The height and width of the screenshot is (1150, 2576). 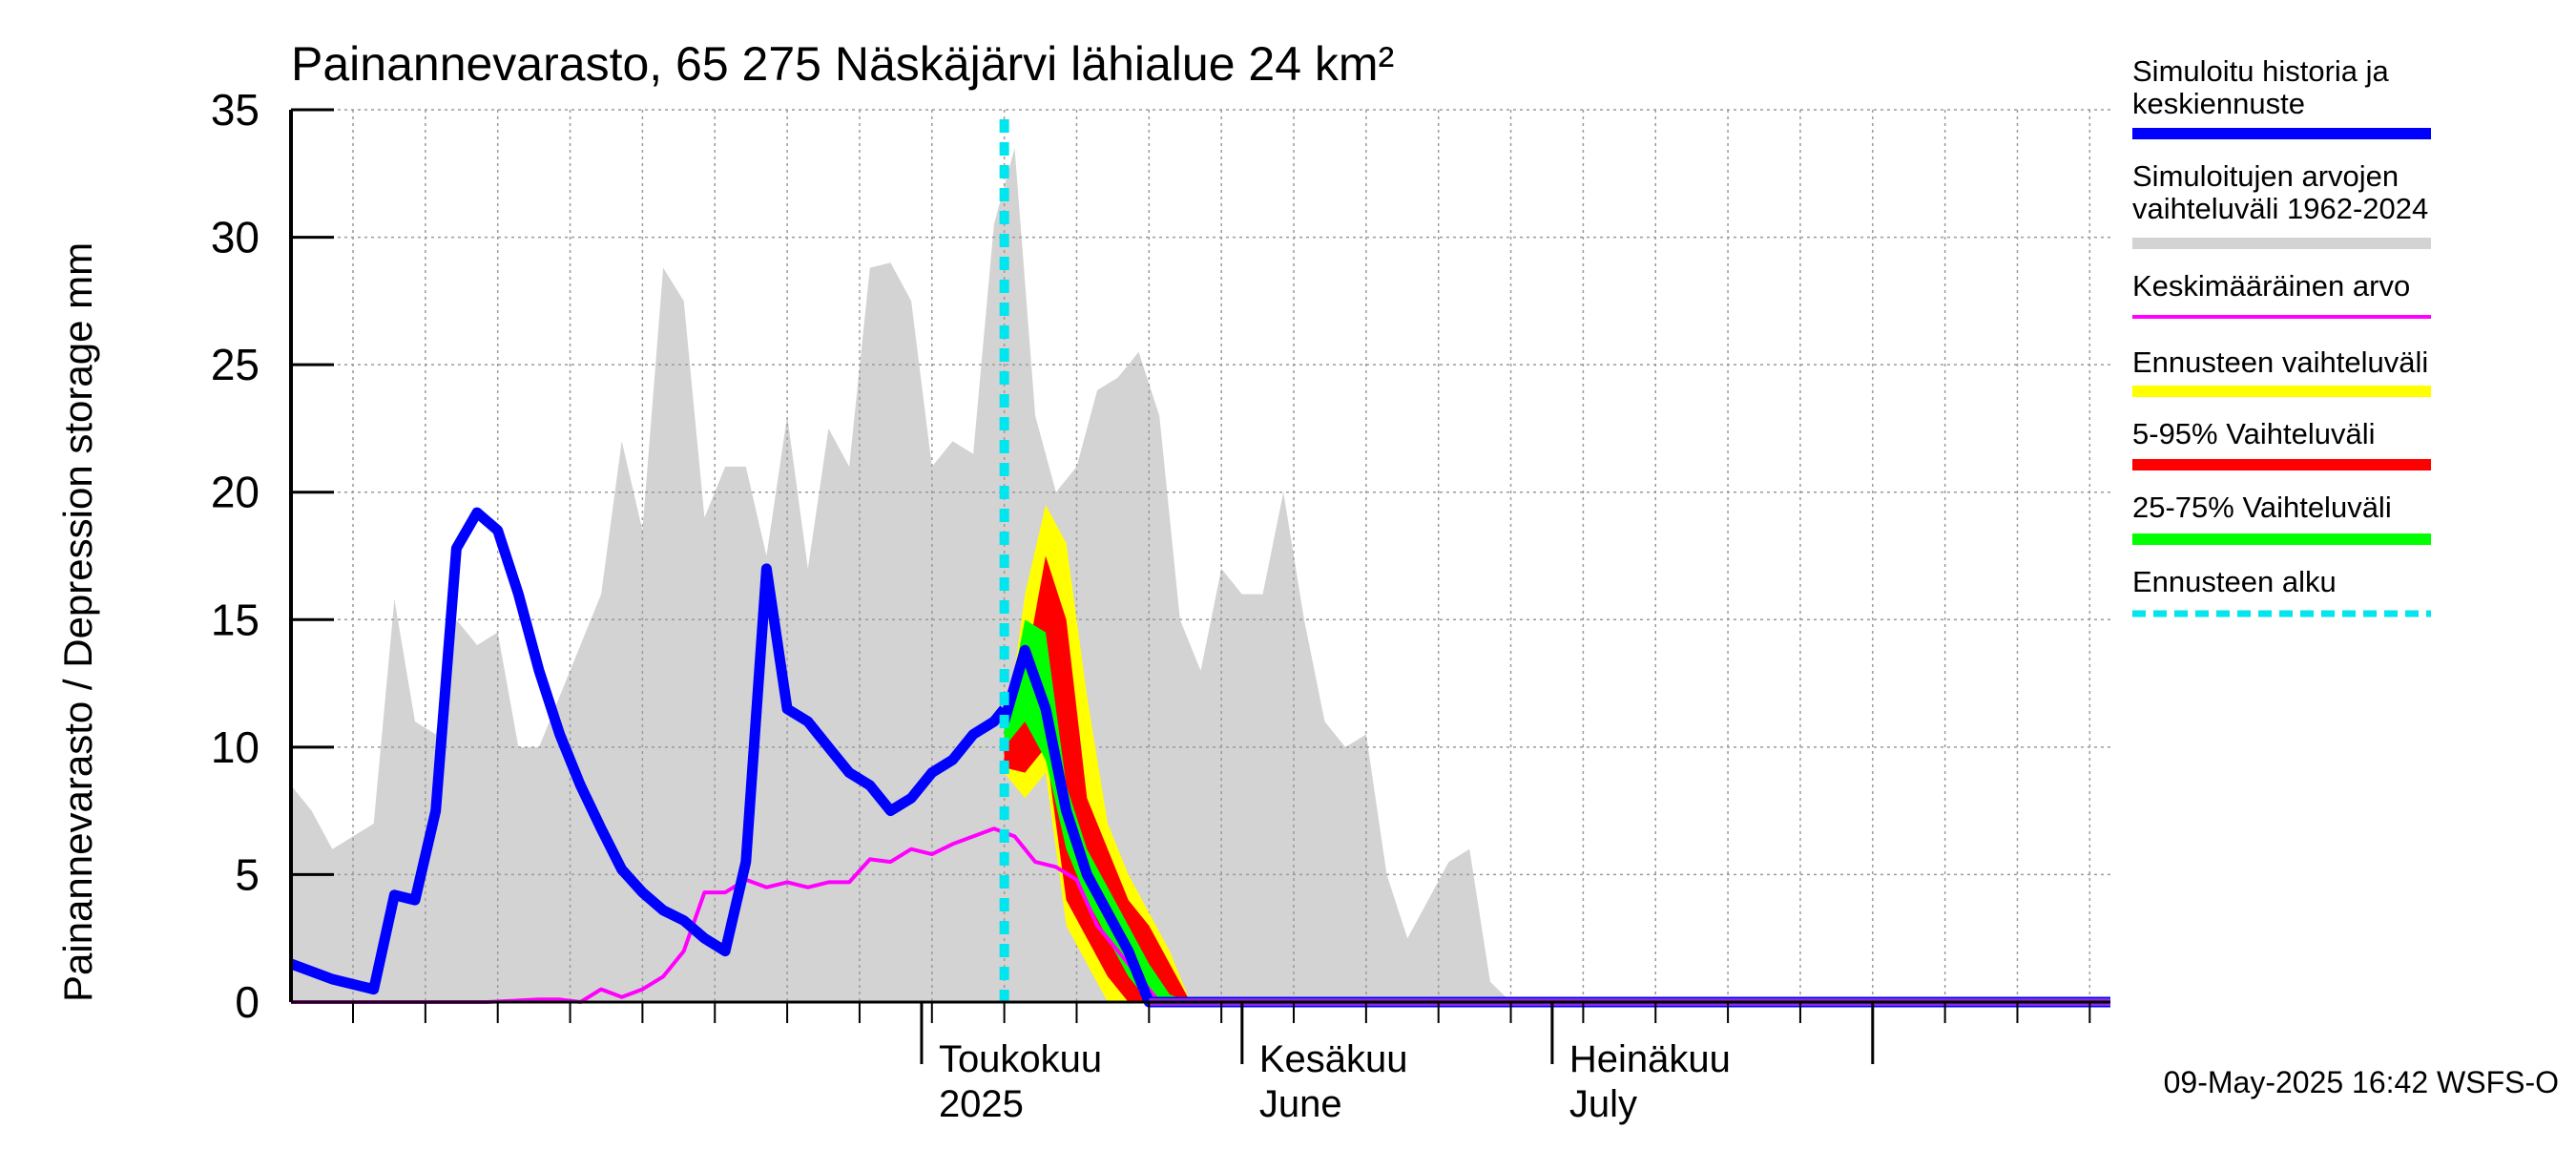 I want to click on legend-label-line2: keskiennuste, so click(x=2218, y=103).